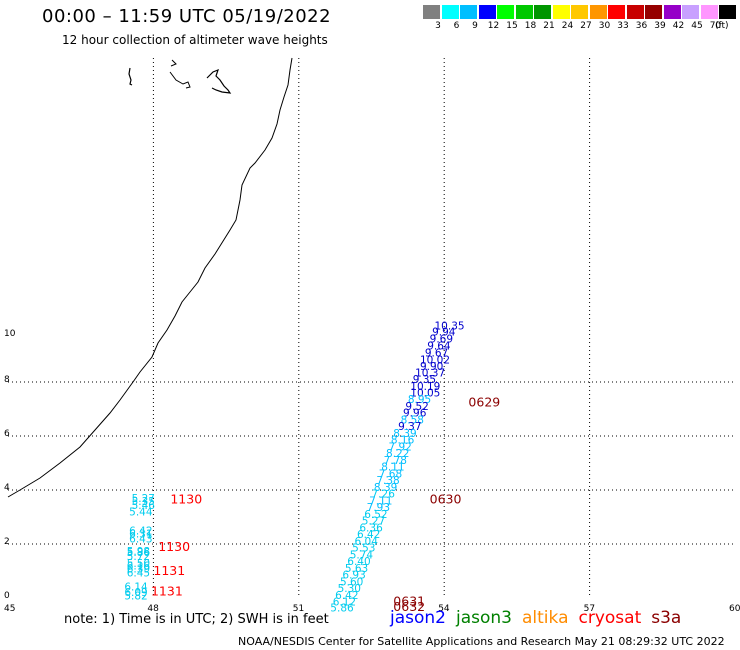 Image resolution: width=740 pixels, height=650 pixels. I want to click on wave-height-value: 7.93, so click(378, 508).